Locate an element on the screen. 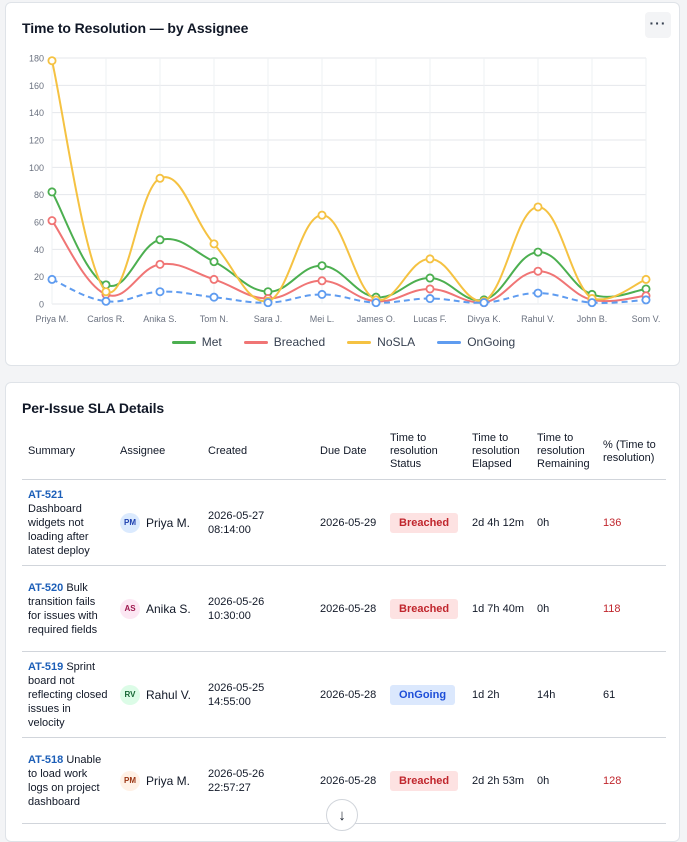 The height and width of the screenshot is (842, 687). y-tick-label: 80 is located at coordinates (39, 195).